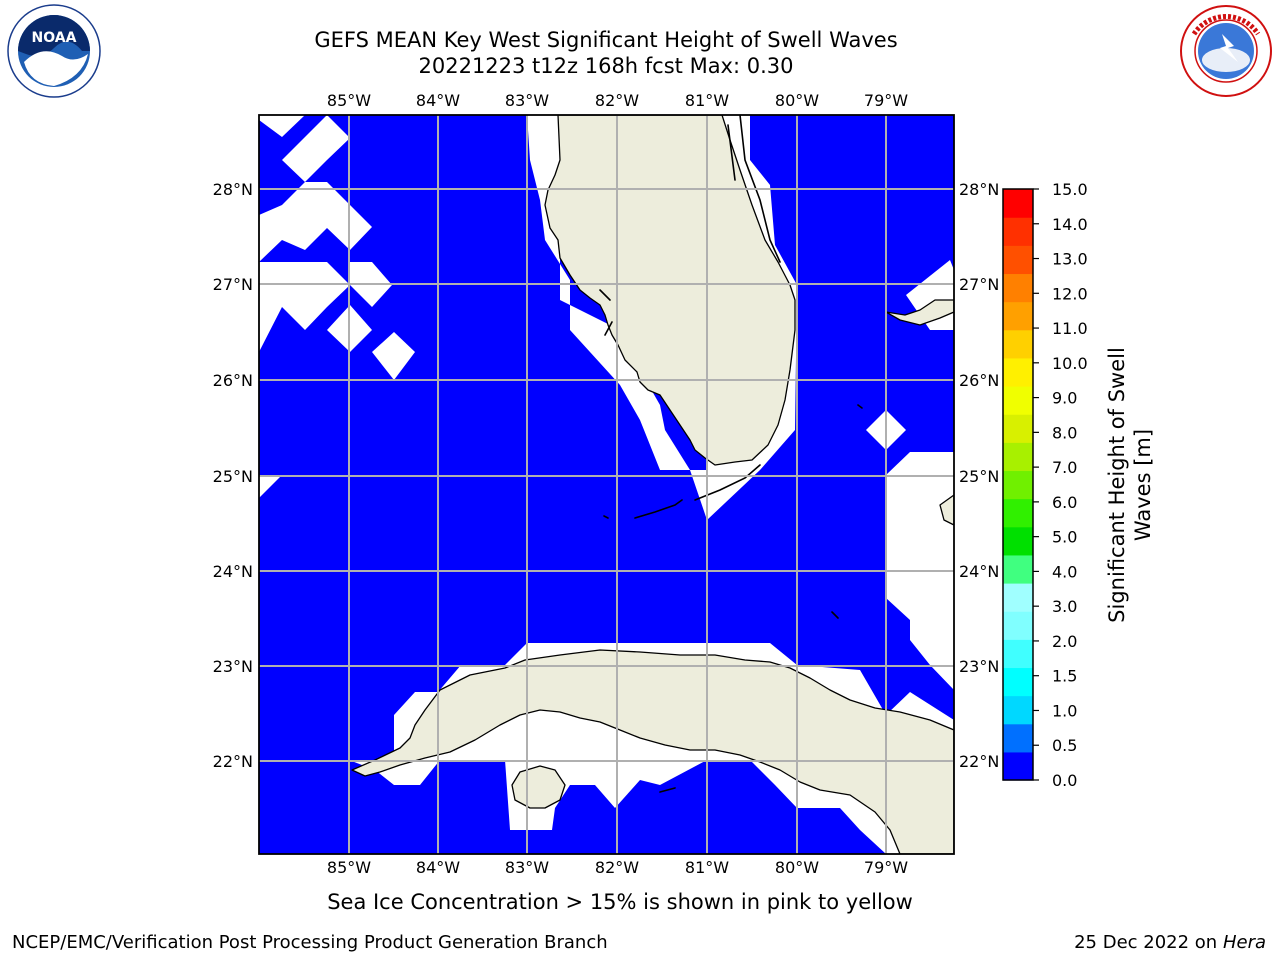  Describe the element at coordinates (1064, 641) in the screenshot. I see `colorbar-tick-label: 2.0` at that location.